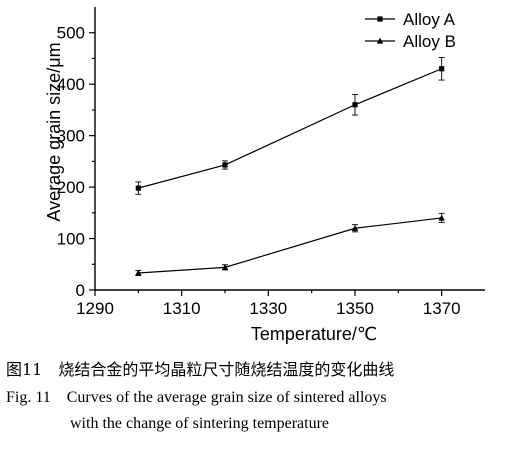 The image size is (531, 452). I want to click on x-axis-title: Temperature/℃, so click(314, 334).